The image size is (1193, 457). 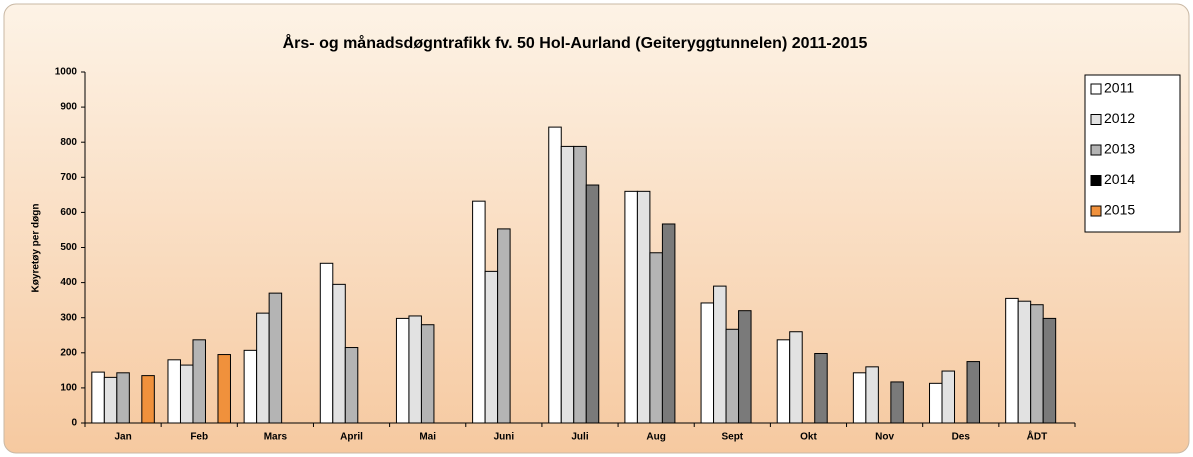 What do you see at coordinates (122, 437) in the screenshot?
I see `x-tick-label: Jan` at bounding box center [122, 437].